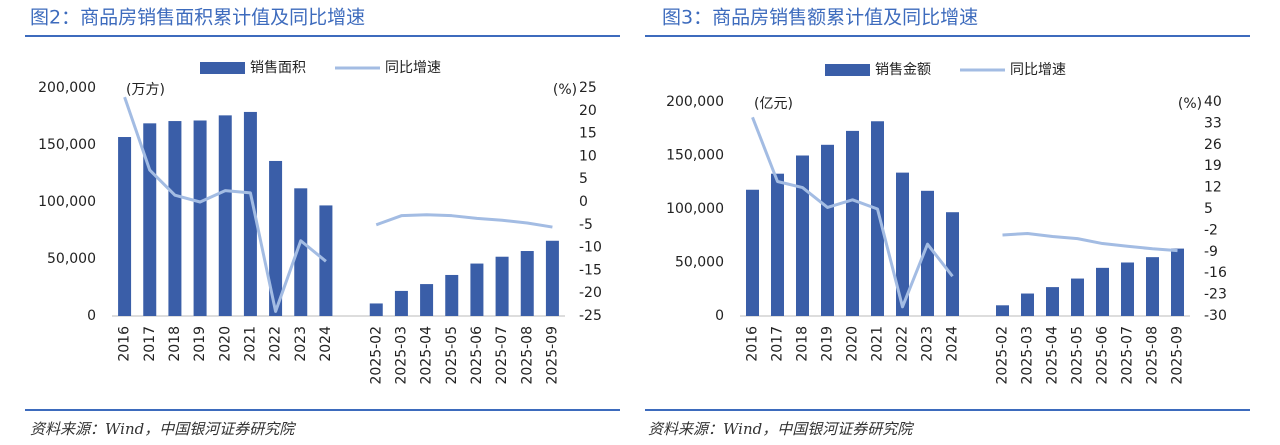 The height and width of the screenshot is (445, 1280). Describe the element at coordinates (590, 270) in the screenshot. I see `y2-tick-label: -15` at that location.